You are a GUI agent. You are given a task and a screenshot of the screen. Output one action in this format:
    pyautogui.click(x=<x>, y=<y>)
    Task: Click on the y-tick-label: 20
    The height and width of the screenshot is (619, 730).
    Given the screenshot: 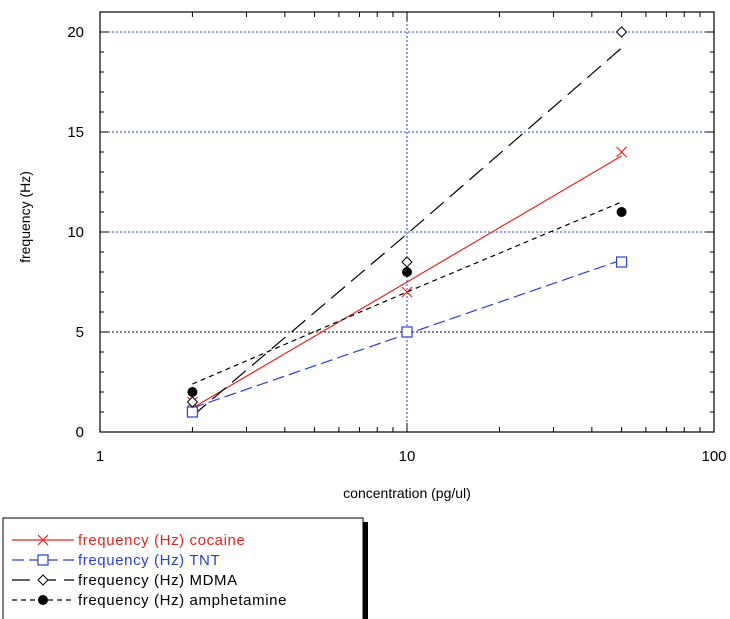 What is the action you would take?
    pyautogui.click(x=75, y=32)
    